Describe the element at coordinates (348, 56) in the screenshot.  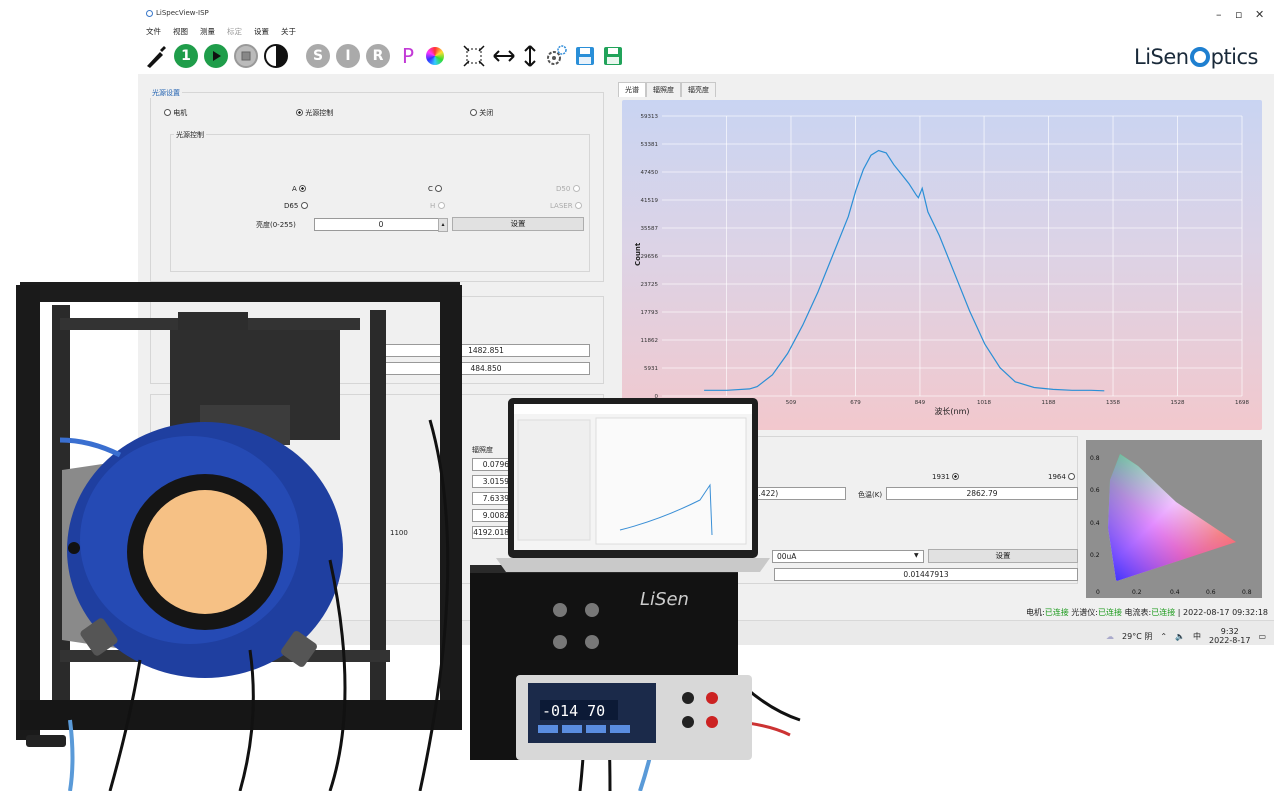
I see `i-icon: I` at that location.